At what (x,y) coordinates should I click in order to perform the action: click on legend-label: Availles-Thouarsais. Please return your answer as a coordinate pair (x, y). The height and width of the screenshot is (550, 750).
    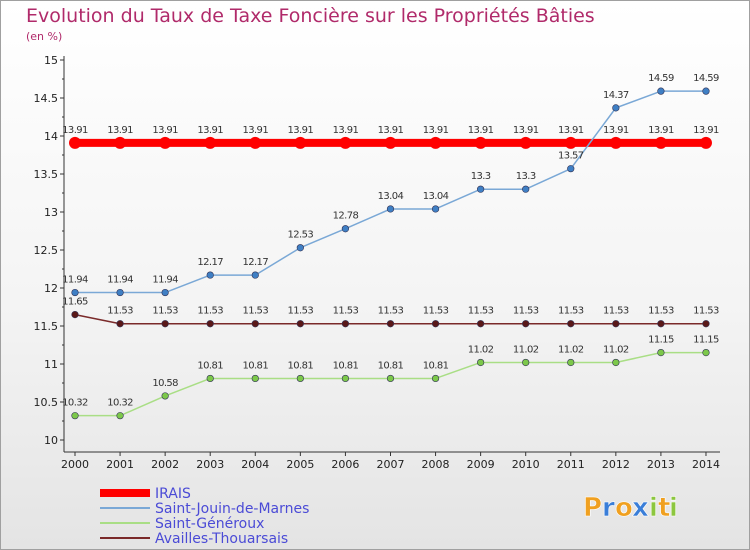
    Looking at the image, I should click on (221, 539).